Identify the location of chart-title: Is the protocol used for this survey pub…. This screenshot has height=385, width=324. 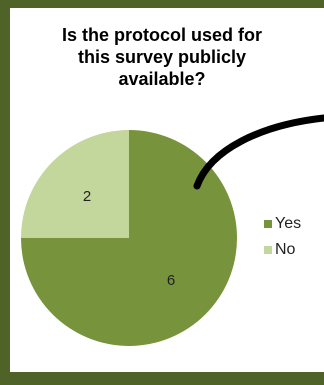
(162, 57).